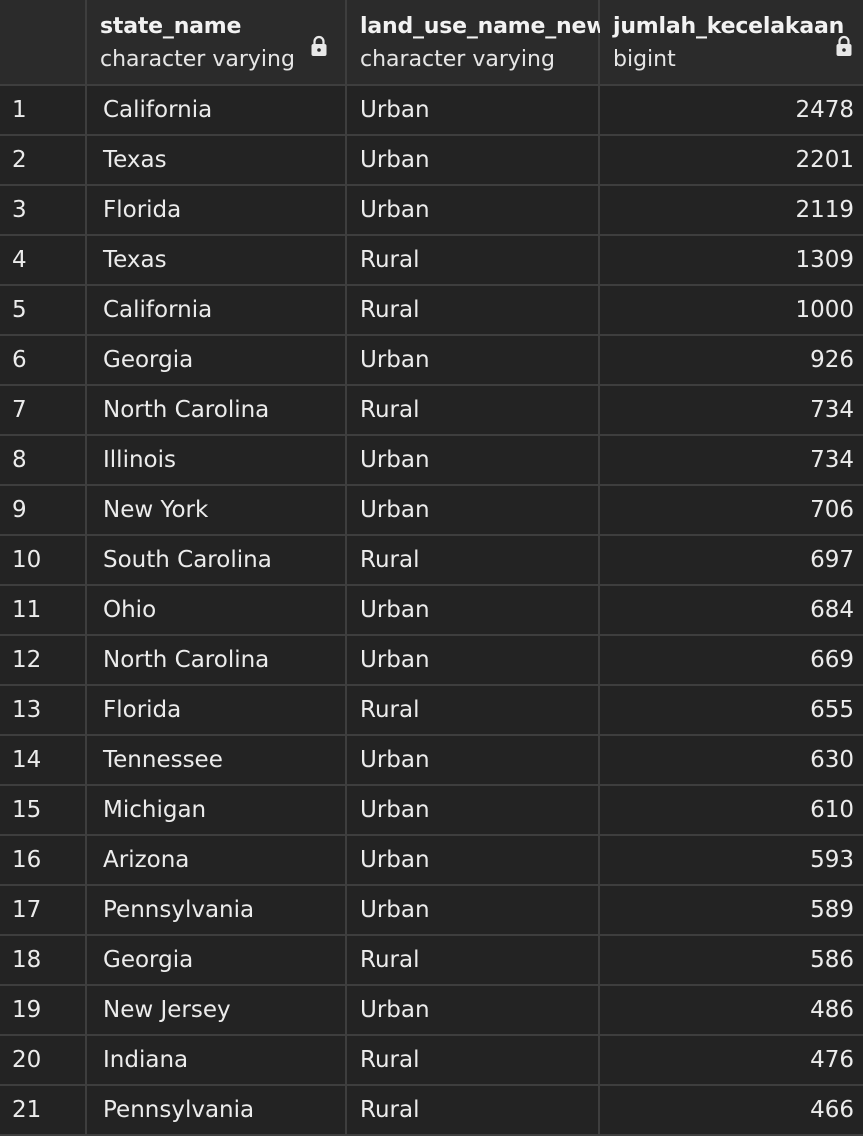 The image size is (863, 1136). I want to click on row-number-cell: 20, so click(43, 1060).